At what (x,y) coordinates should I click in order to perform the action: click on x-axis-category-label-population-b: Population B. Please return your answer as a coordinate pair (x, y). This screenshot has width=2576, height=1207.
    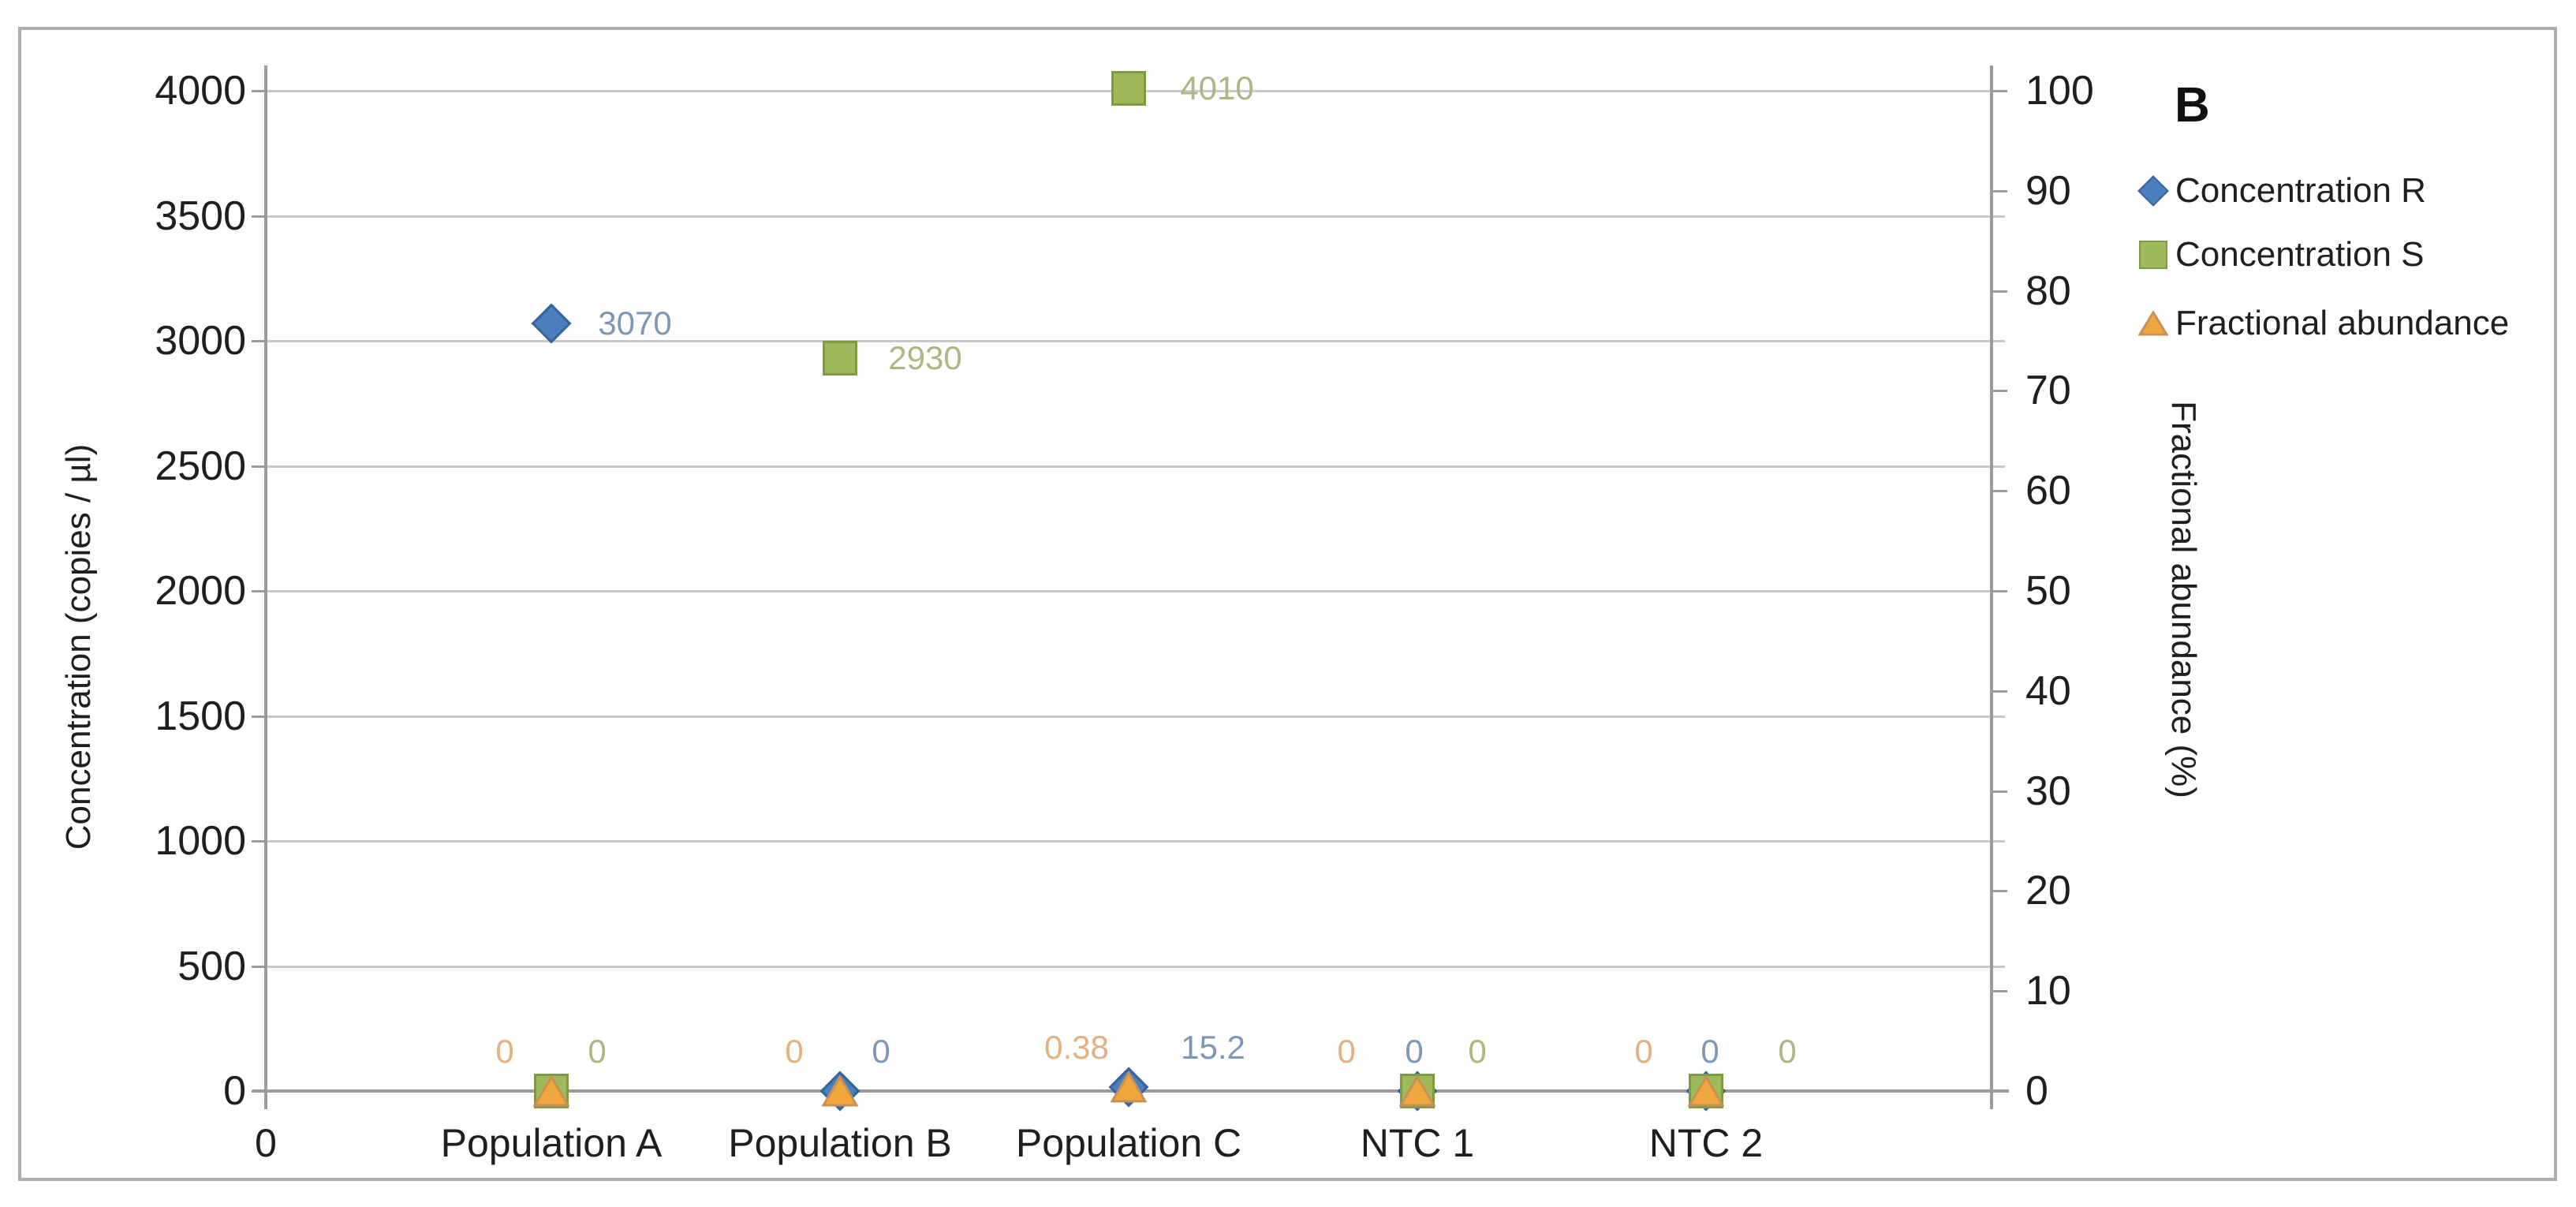
    Looking at the image, I should click on (840, 1143).